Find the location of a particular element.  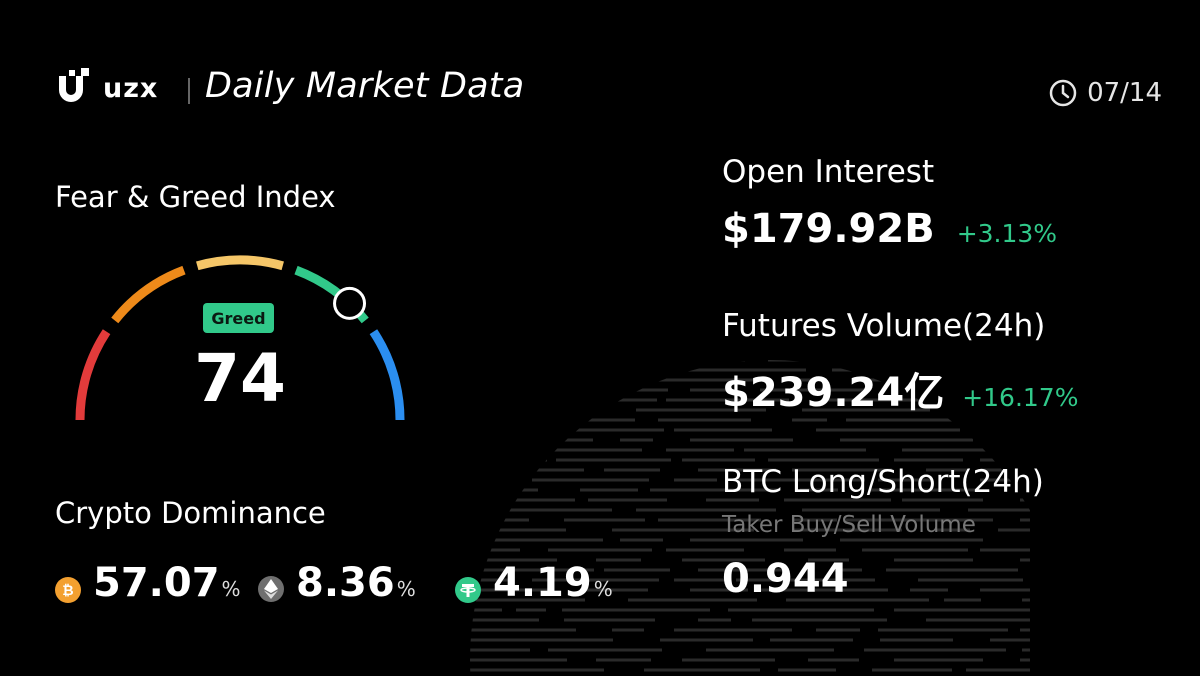

futures-volume-change: +16.17% is located at coordinates (1020, 397).